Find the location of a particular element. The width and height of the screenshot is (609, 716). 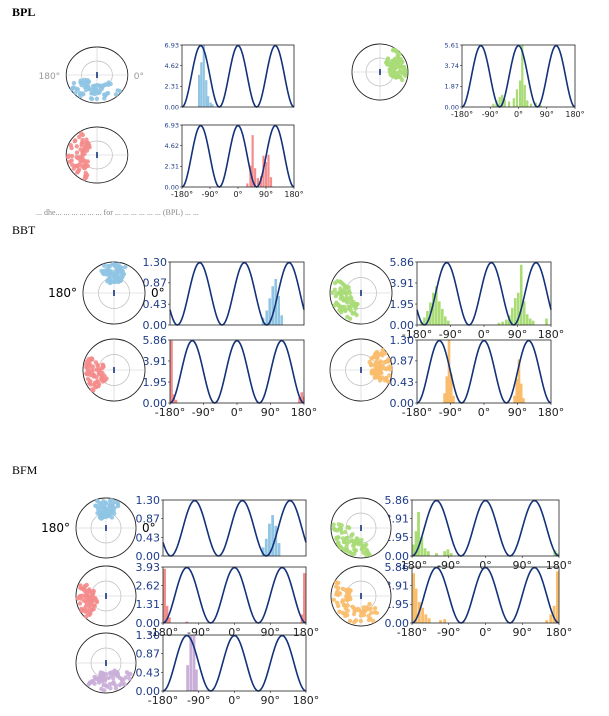

y-tick-label: 4.62 is located at coordinates (172, 66).